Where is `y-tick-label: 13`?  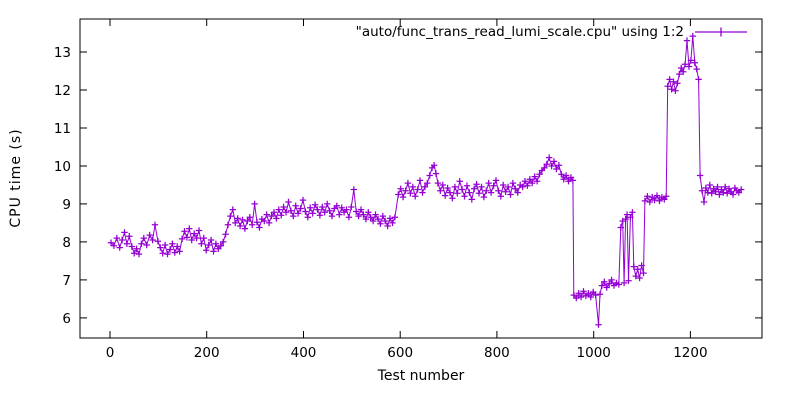 y-tick-label: 13 is located at coordinates (62, 53).